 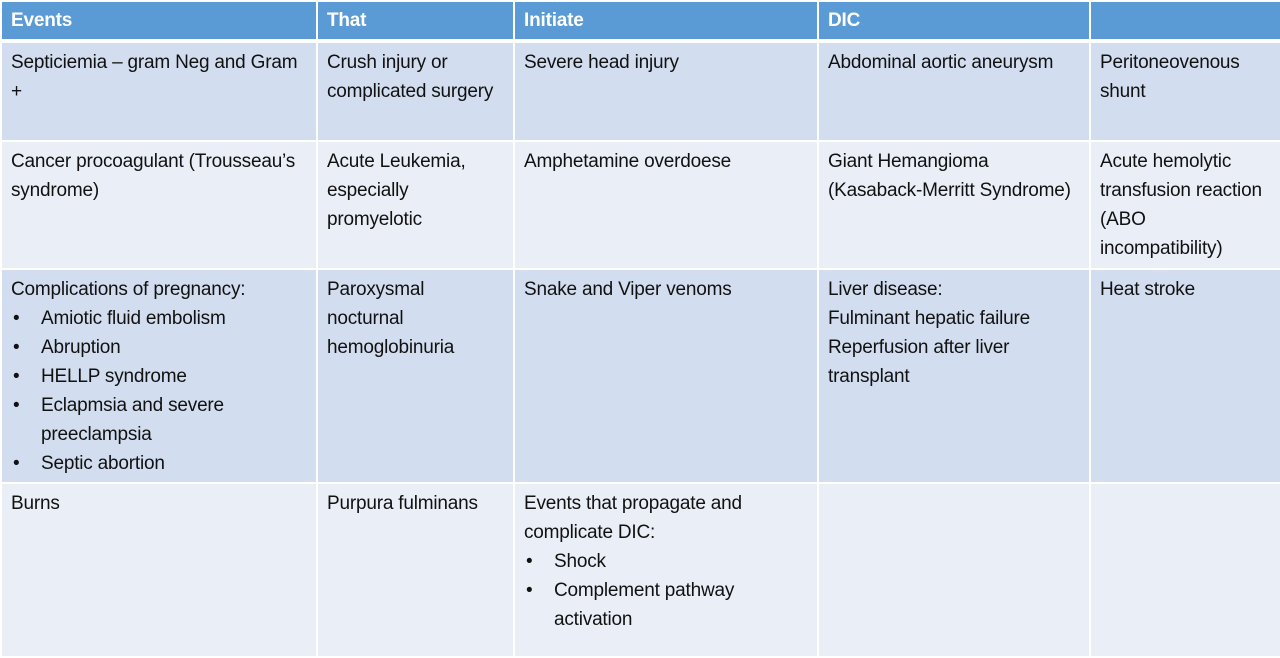 What do you see at coordinates (128, 289) in the screenshot?
I see `cell-text: Complications of pregnancy:` at bounding box center [128, 289].